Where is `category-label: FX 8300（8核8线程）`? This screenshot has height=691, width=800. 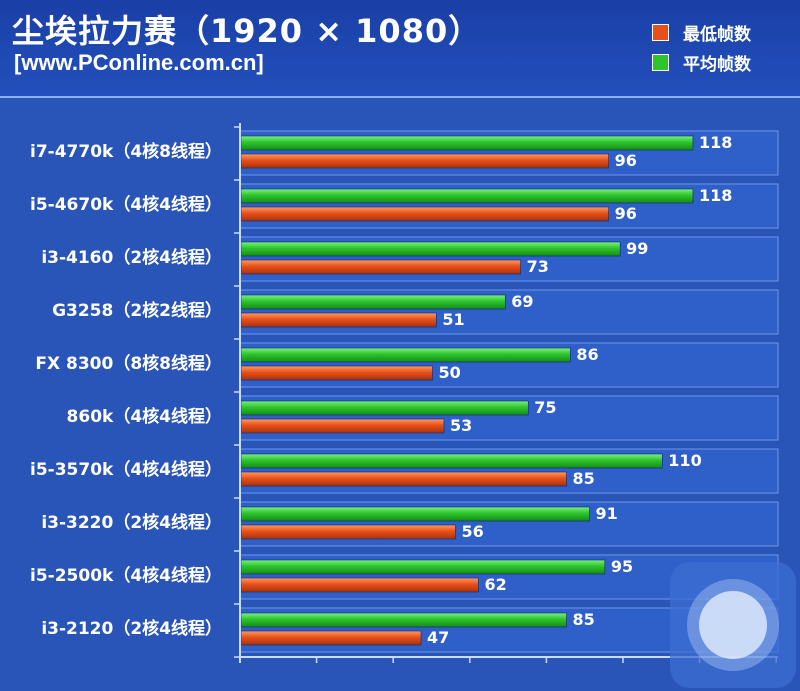 category-label: FX 8300（8核8线程） is located at coordinates (128, 363).